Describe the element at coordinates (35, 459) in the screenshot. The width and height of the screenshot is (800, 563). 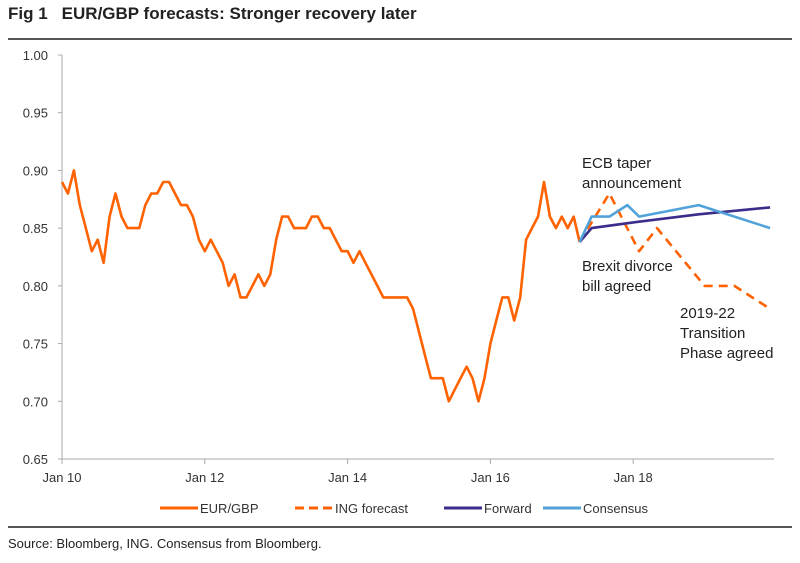
I see `y-tick-label: 0.65` at that location.